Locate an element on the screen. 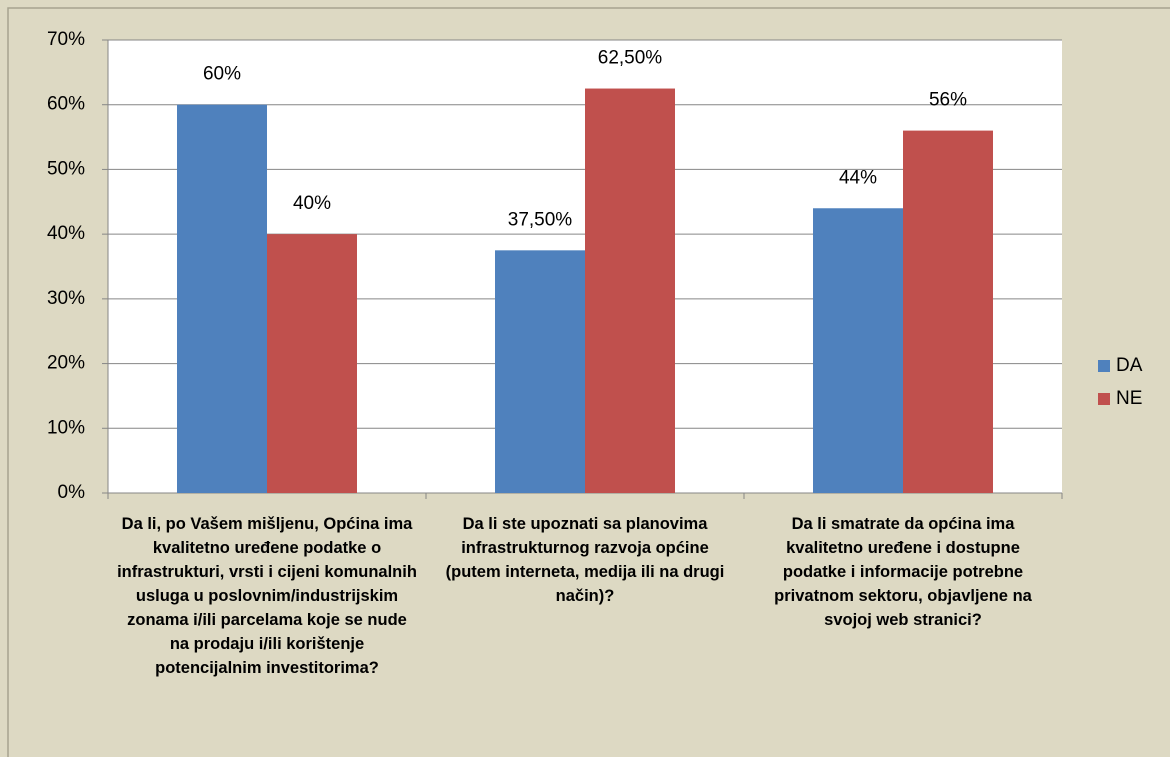 This screenshot has width=1170, height=757. legend-label: DA is located at coordinates (1129, 365).